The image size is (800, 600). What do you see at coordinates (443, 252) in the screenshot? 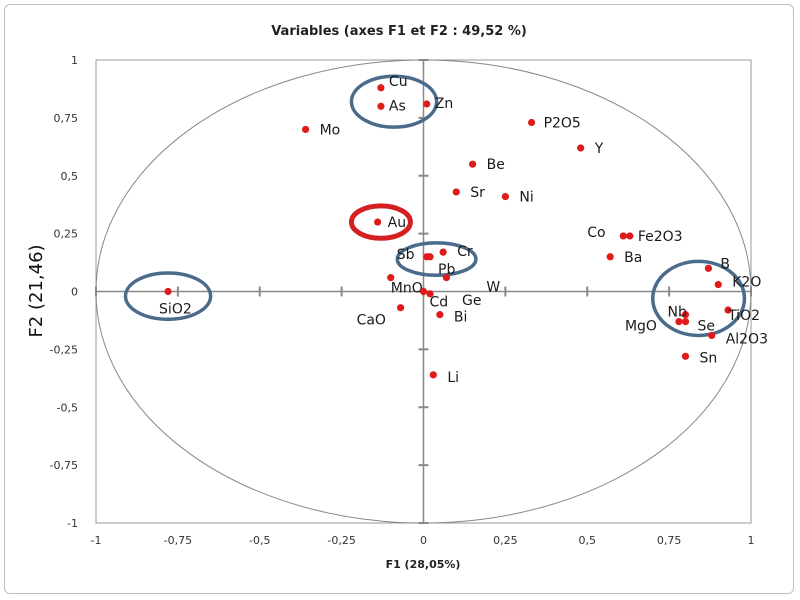
I see `data-point-cr` at bounding box center [443, 252].